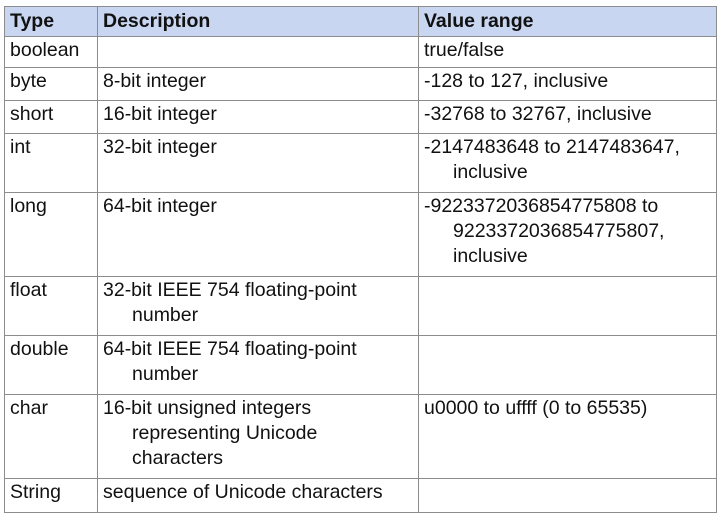 This screenshot has height=521, width=723. What do you see at coordinates (552, 159) in the screenshot?
I see `cell-value-range-text: -2147483648 to 2147483647, inclusive` at bounding box center [552, 159].